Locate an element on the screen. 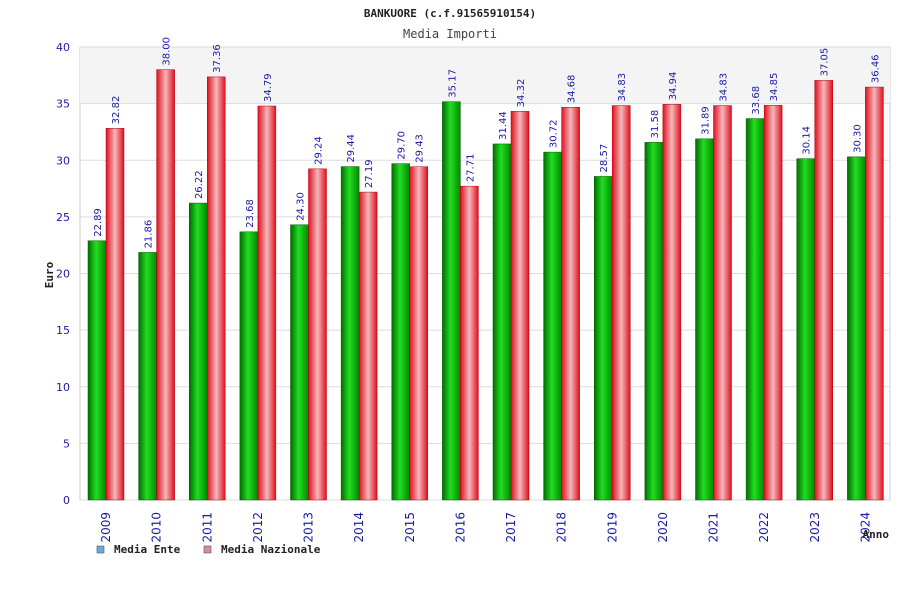 The height and width of the screenshot is (600, 900). data-label-media-ente: 31.58 is located at coordinates (655, 124).